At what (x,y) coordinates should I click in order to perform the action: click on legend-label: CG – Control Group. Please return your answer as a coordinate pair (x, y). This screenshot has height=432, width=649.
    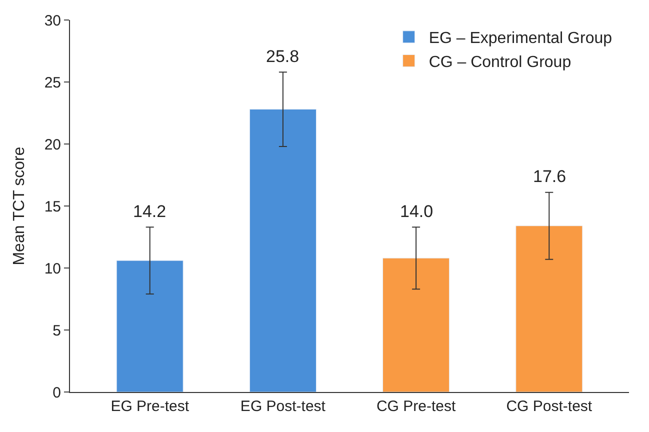
    Looking at the image, I should click on (500, 62).